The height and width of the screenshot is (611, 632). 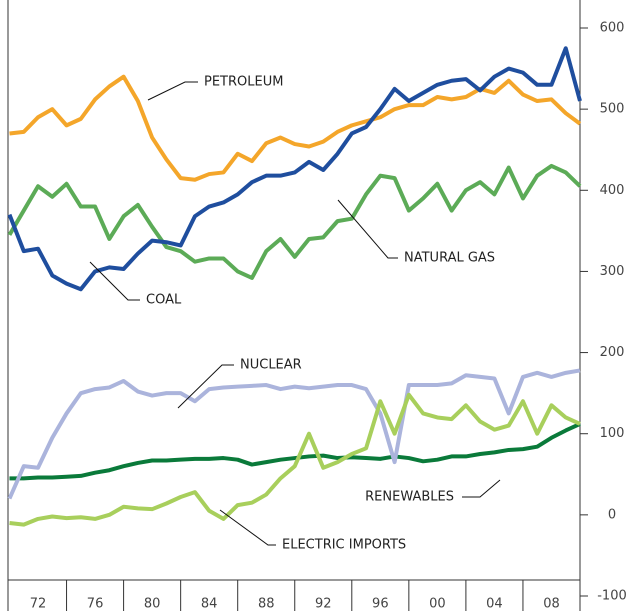 I want to click on x-tick-label: 72, so click(x=38, y=604).